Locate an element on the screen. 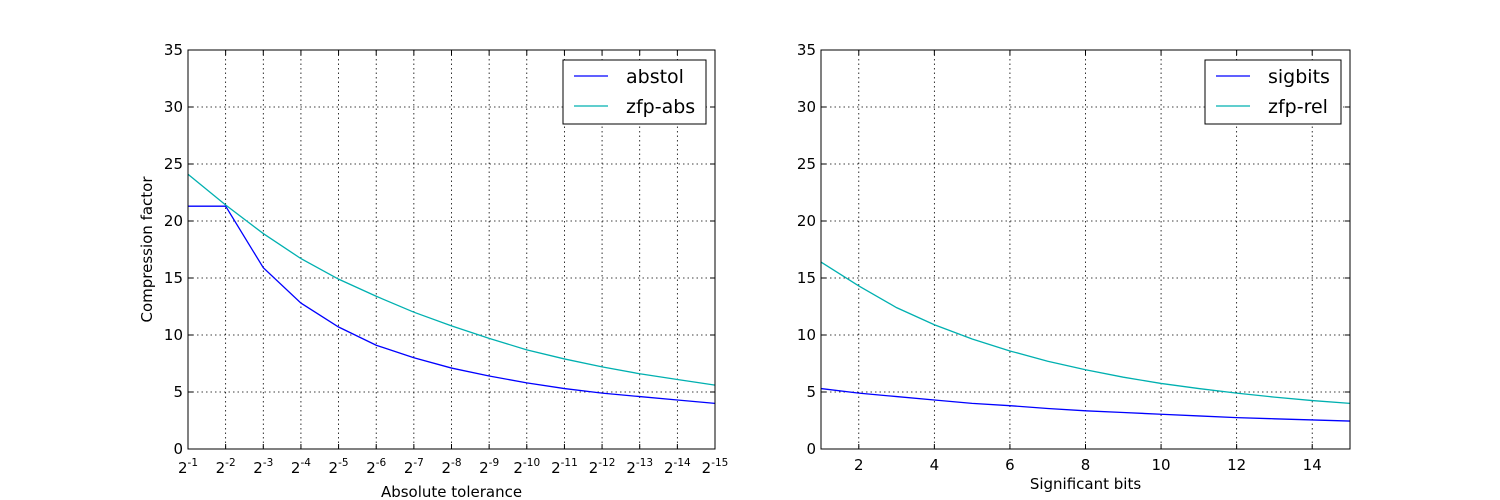 This screenshot has height=500, width=1500. x-tick-label: 4 is located at coordinates (935, 465).